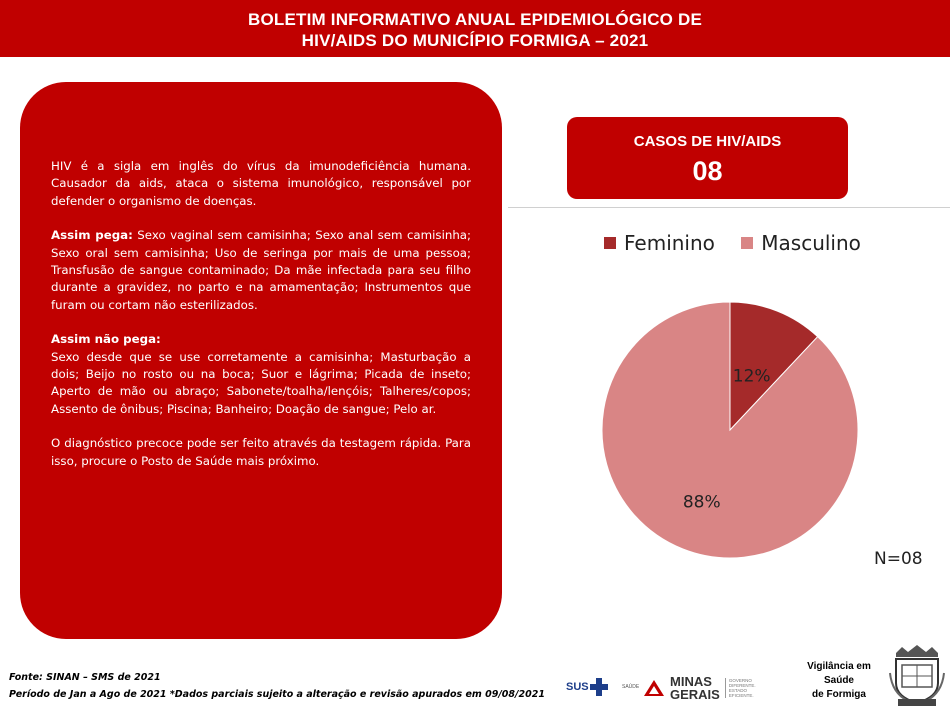  What do you see at coordinates (740, 688) in the screenshot?
I see `mg-slogan: GOVERNO DIFERENTE. ESTADO EFICIENTE.` at bounding box center [740, 688].